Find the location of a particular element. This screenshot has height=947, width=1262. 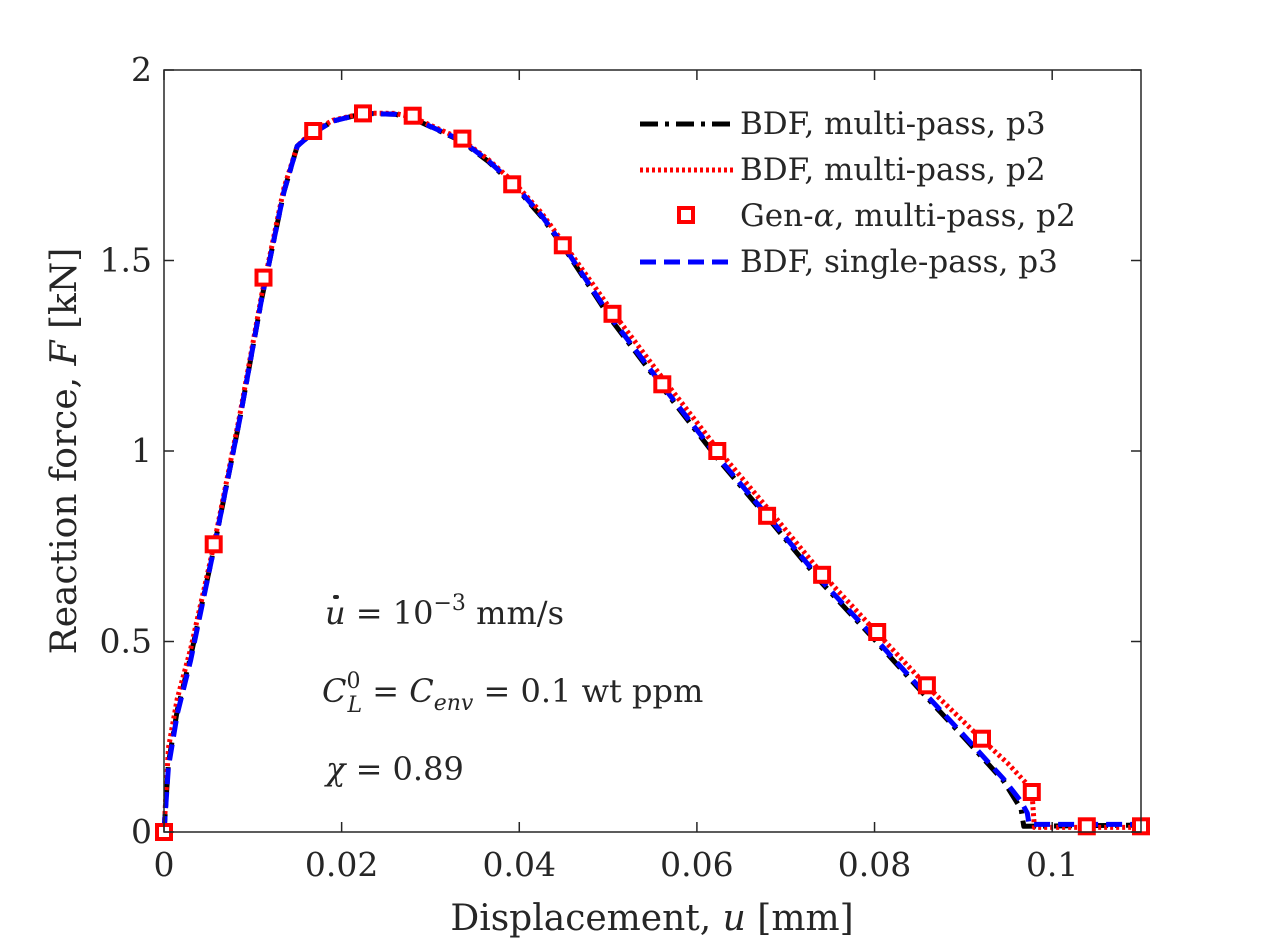

legend-label-bdf-single-p3: BDF, single-pass, p3 is located at coordinates (899, 262).